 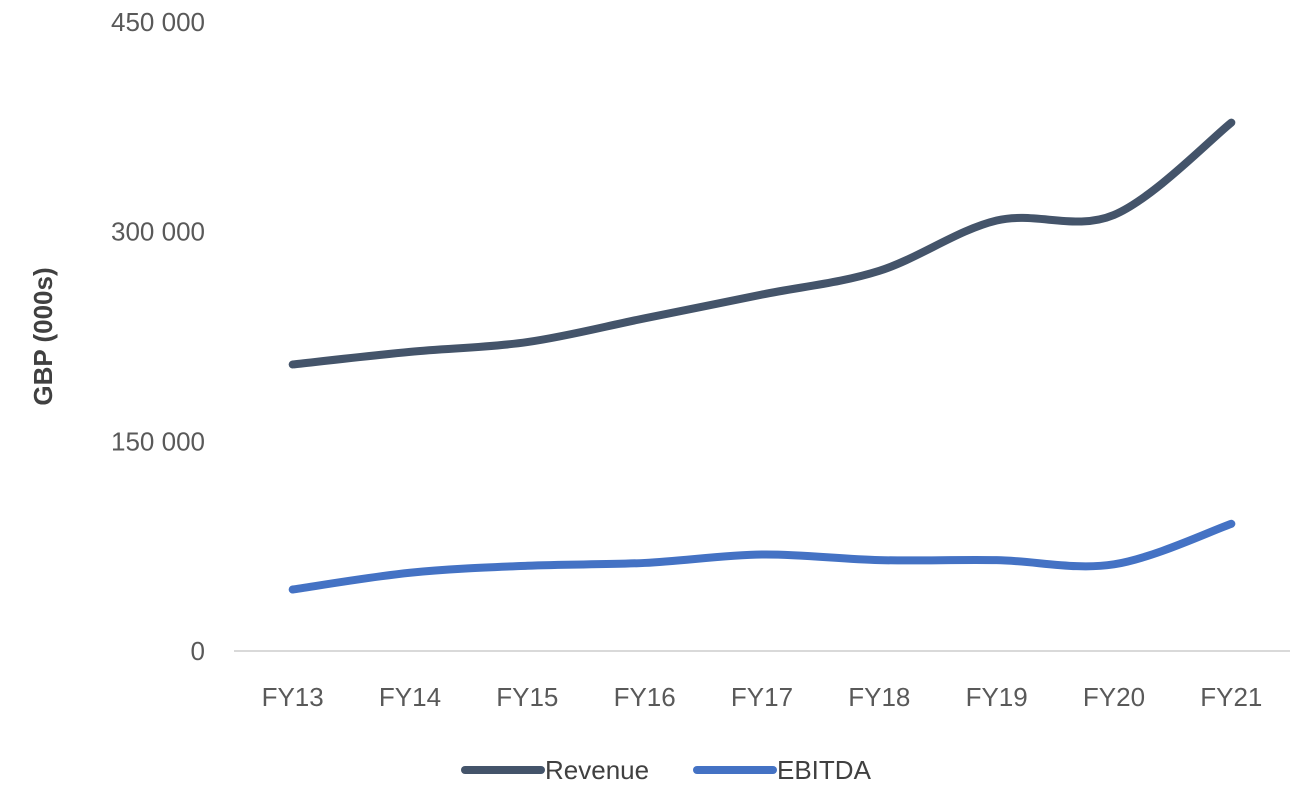 I want to click on x-tick-label: FY14, so click(x=410, y=697).